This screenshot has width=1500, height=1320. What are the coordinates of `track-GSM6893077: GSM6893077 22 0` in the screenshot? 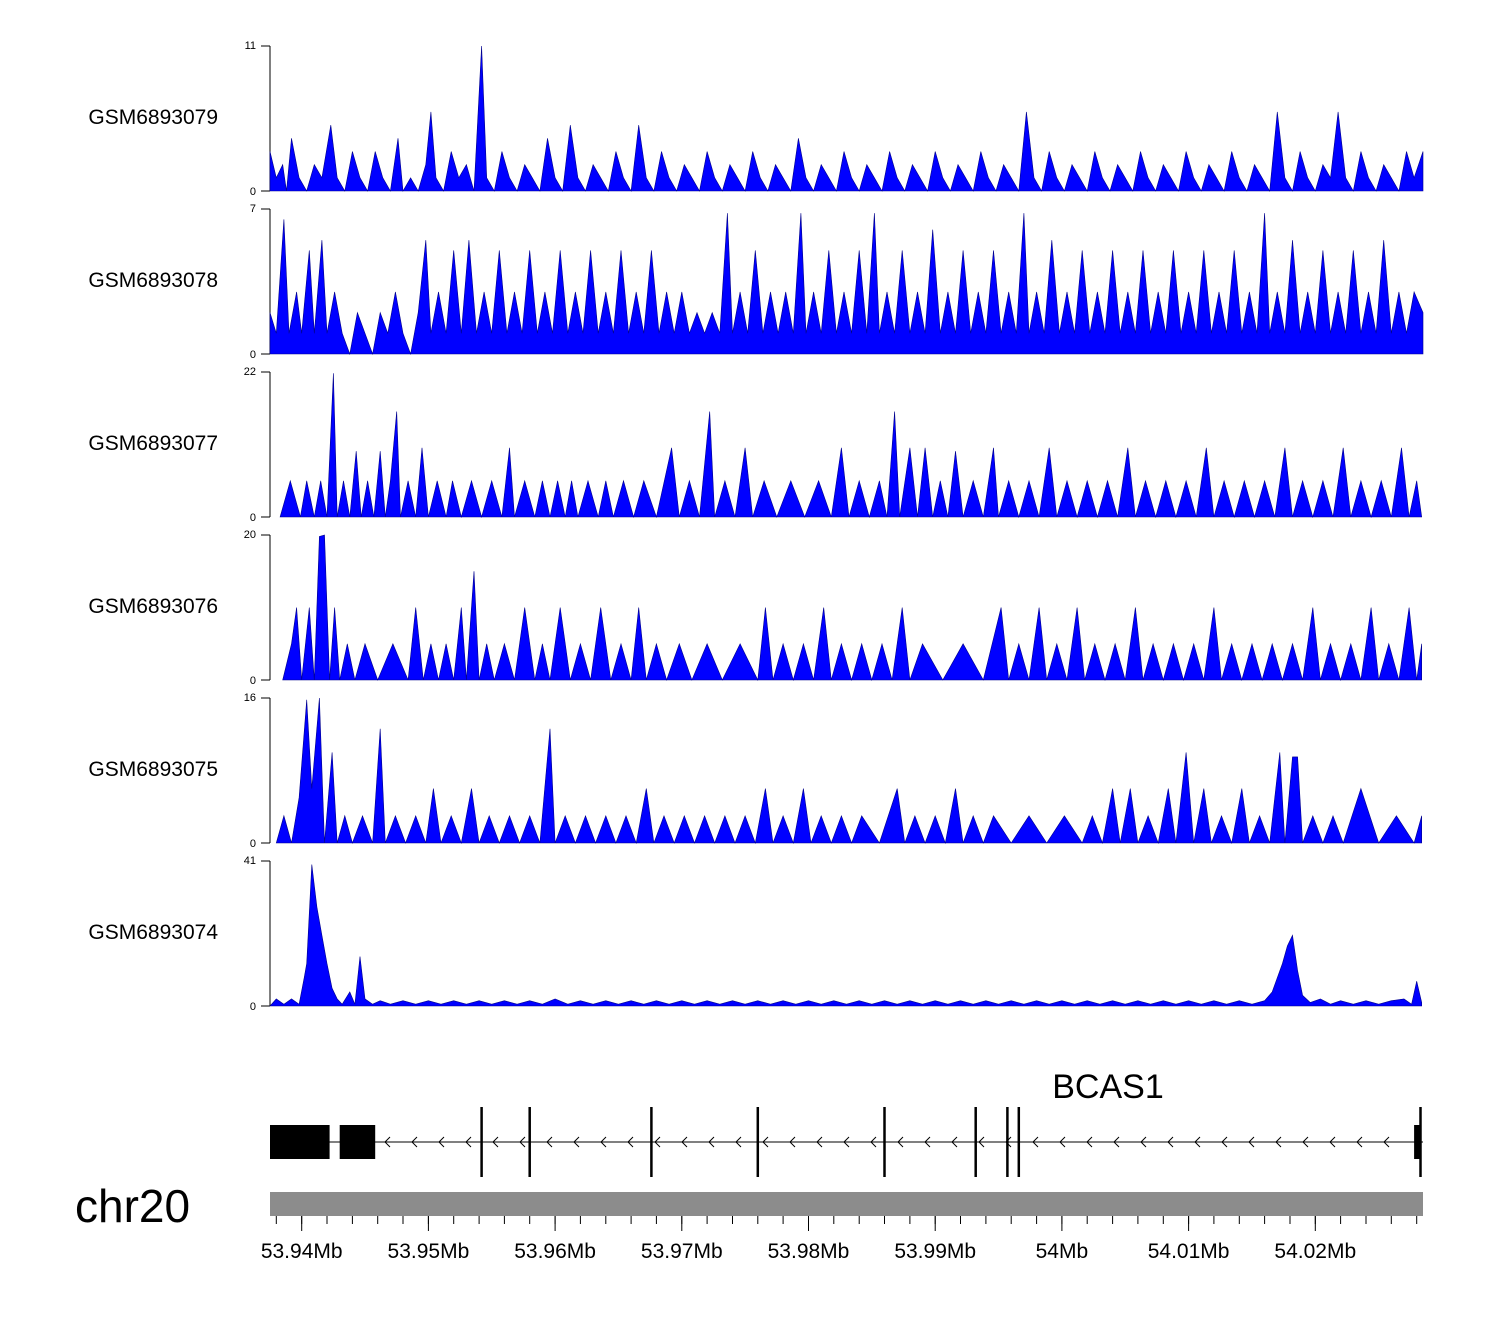 It's located at (755, 445).